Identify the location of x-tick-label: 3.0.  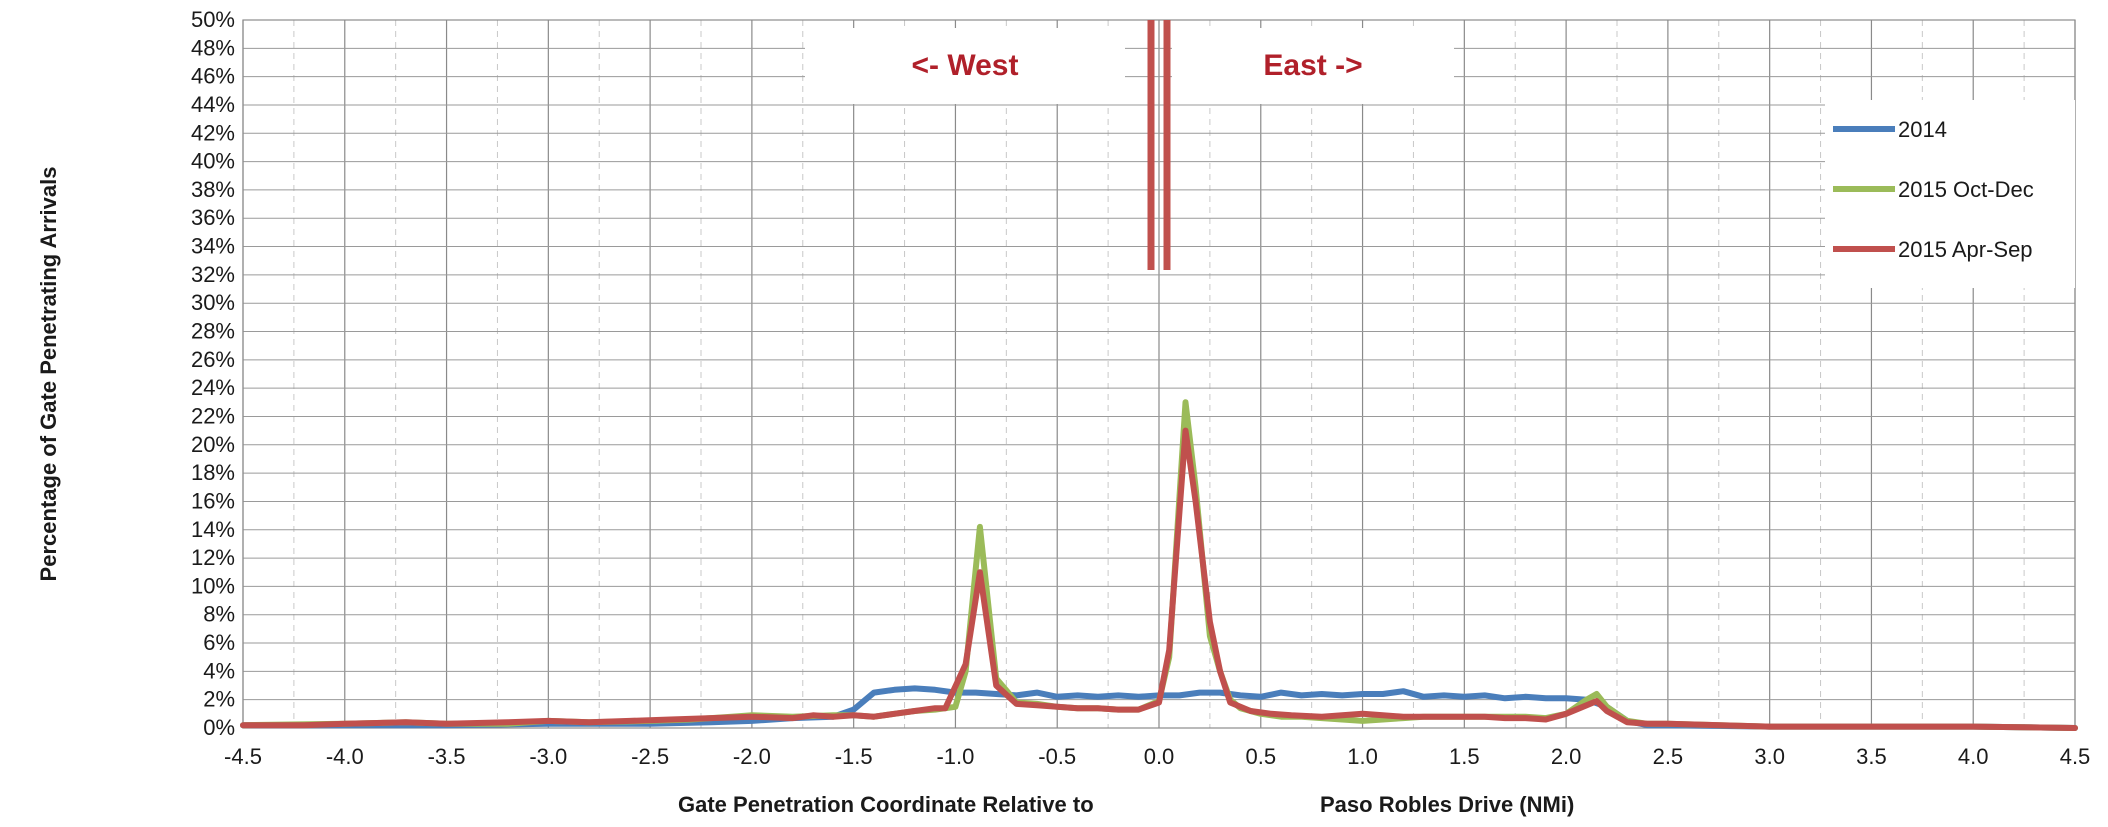
(1769, 756).